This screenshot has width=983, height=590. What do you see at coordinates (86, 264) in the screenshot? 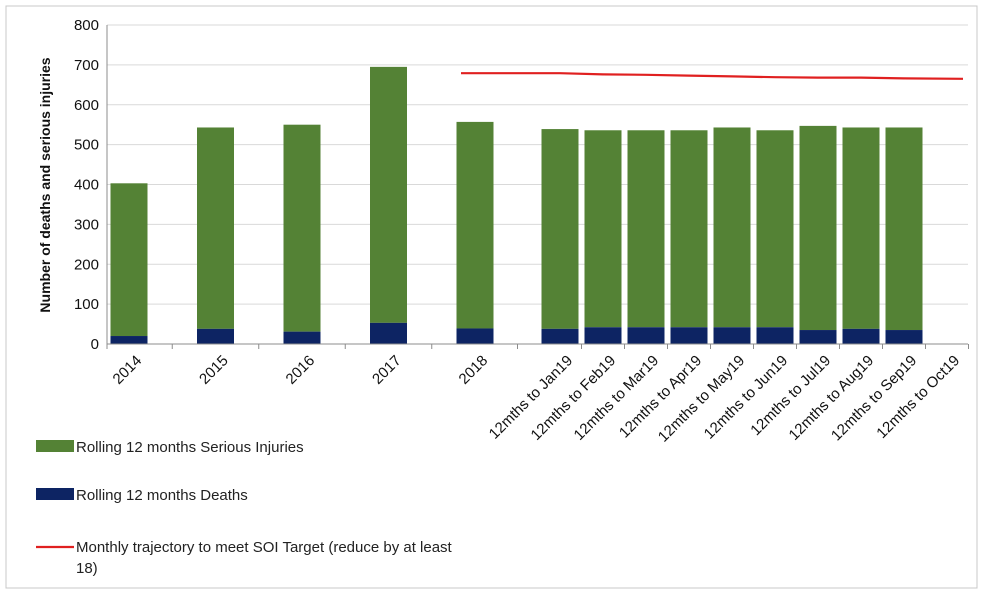
I see `y-tick-label: 200` at bounding box center [86, 264].